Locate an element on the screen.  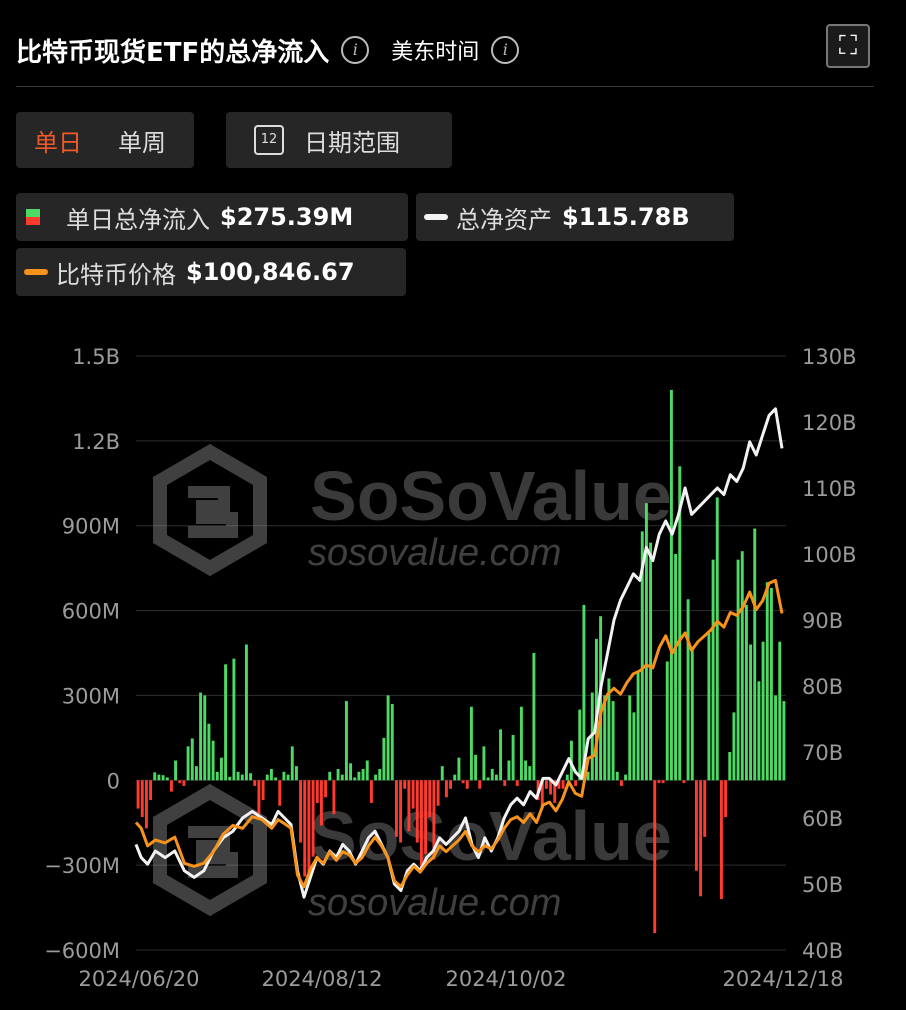
expand-icon: ⛶ is located at coordinates (848, 46).